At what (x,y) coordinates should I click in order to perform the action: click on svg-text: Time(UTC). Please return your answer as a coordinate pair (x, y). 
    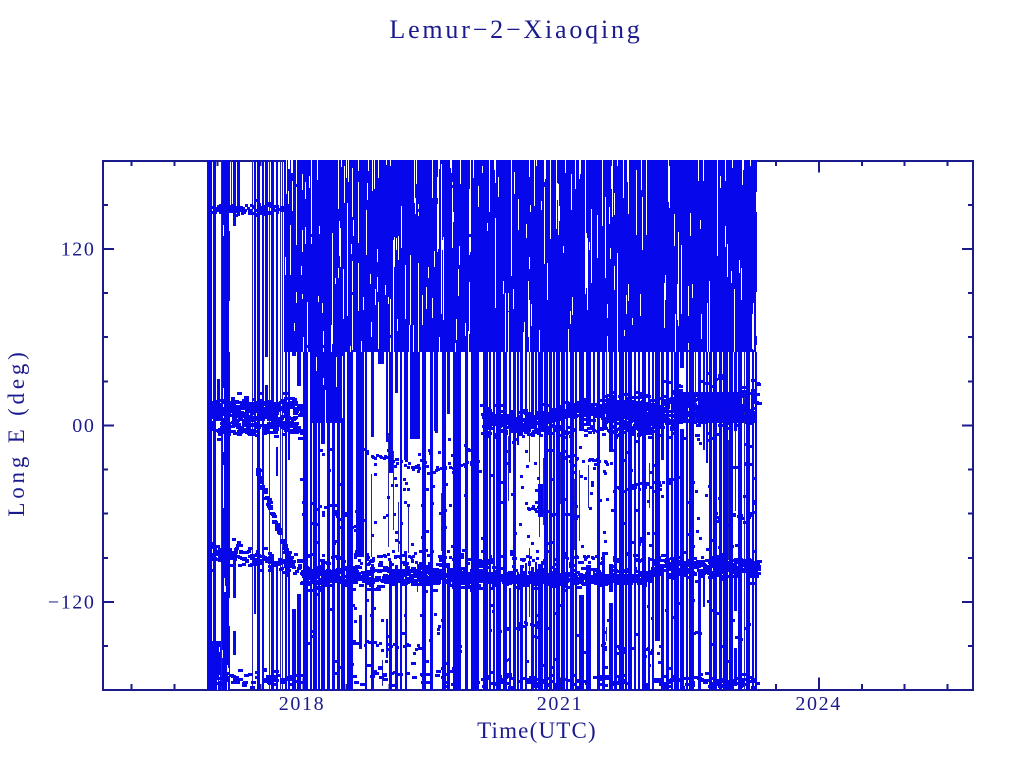
    Looking at the image, I should click on (537, 730).